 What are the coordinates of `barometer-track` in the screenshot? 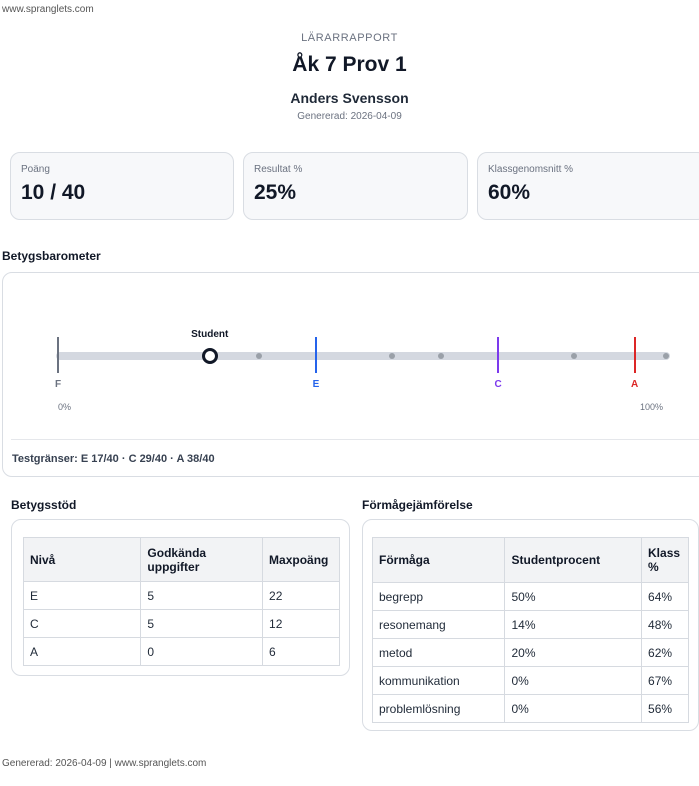 It's located at (363, 356).